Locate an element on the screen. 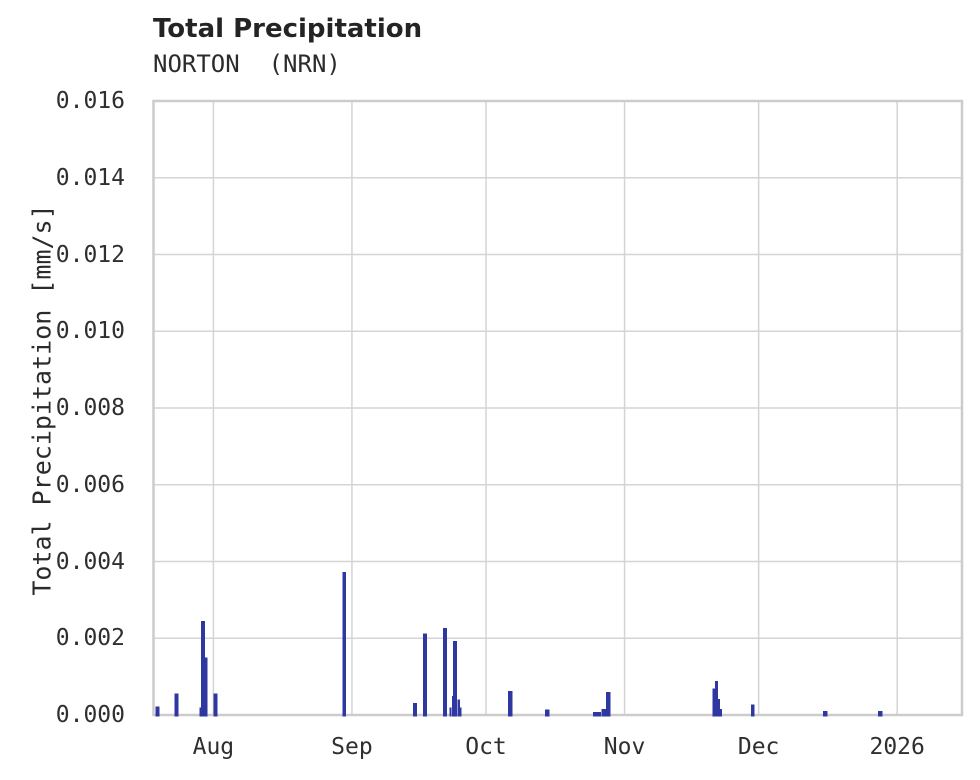 The image size is (980, 780). x-tick-label: Dec is located at coordinates (758, 747).